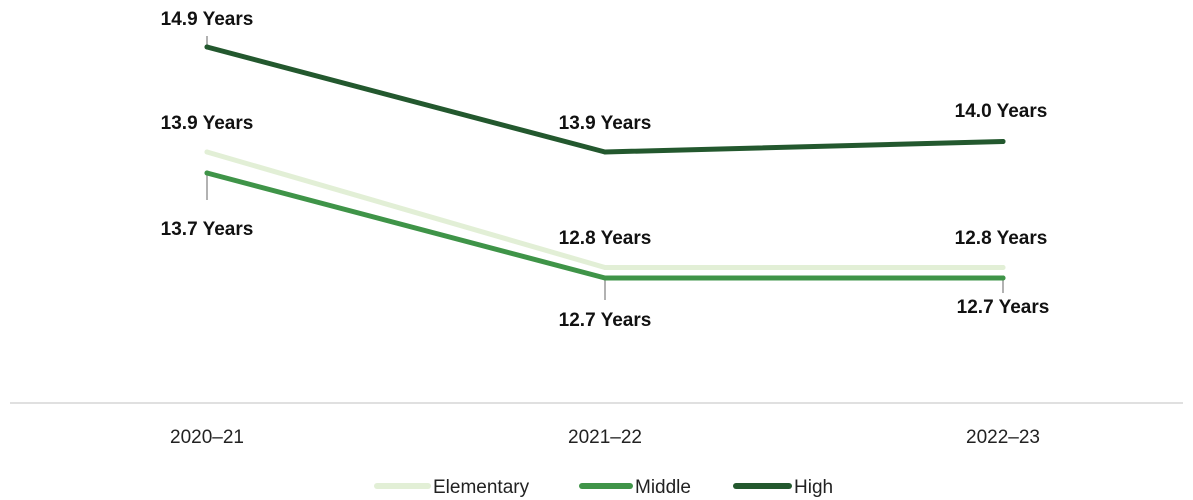  What do you see at coordinates (813, 487) in the screenshot?
I see `legend-label-high: High` at bounding box center [813, 487].